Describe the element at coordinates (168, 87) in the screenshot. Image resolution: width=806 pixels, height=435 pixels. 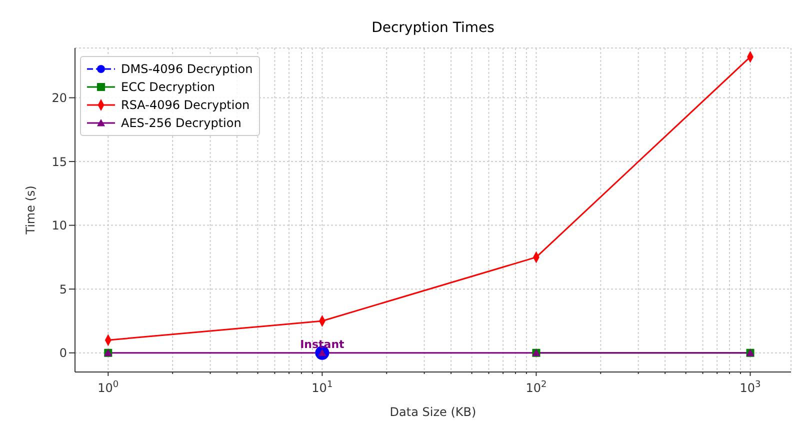
I see `legend-label: ECC Decryption` at that location.